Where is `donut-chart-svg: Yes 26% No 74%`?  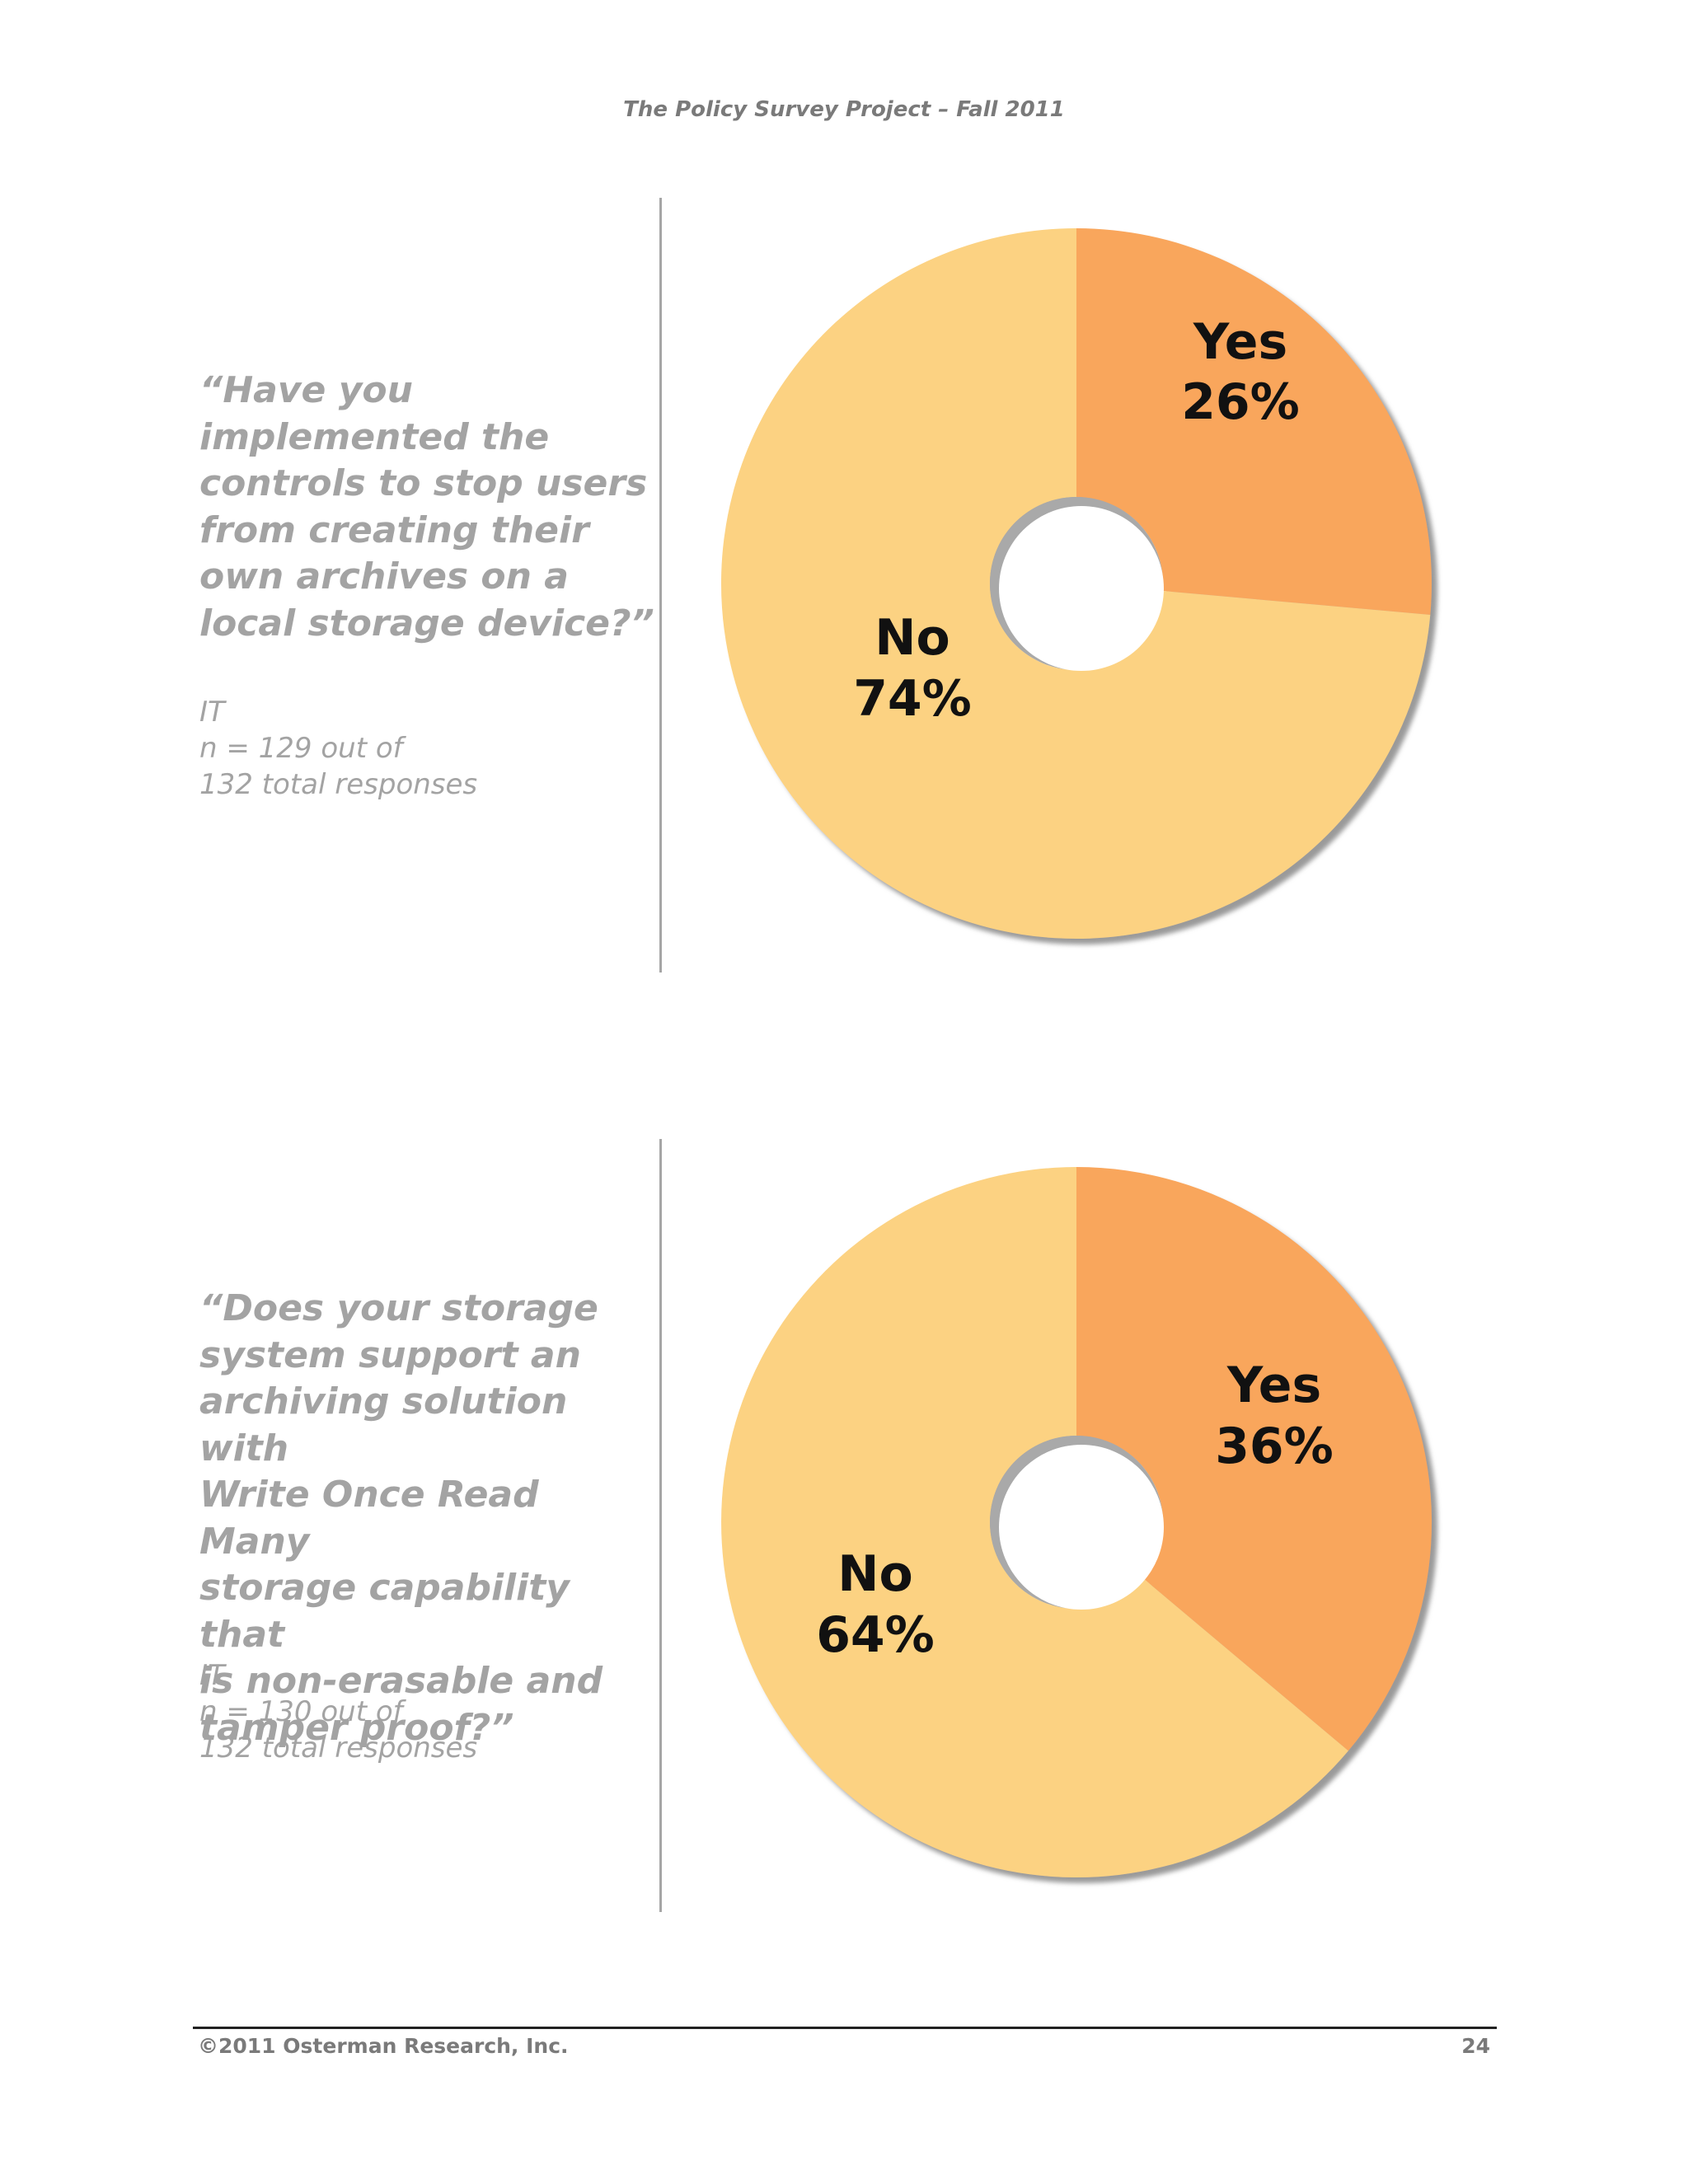
donut-chart-svg: Yes 26% No 74% is located at coordinates (1076, 583).